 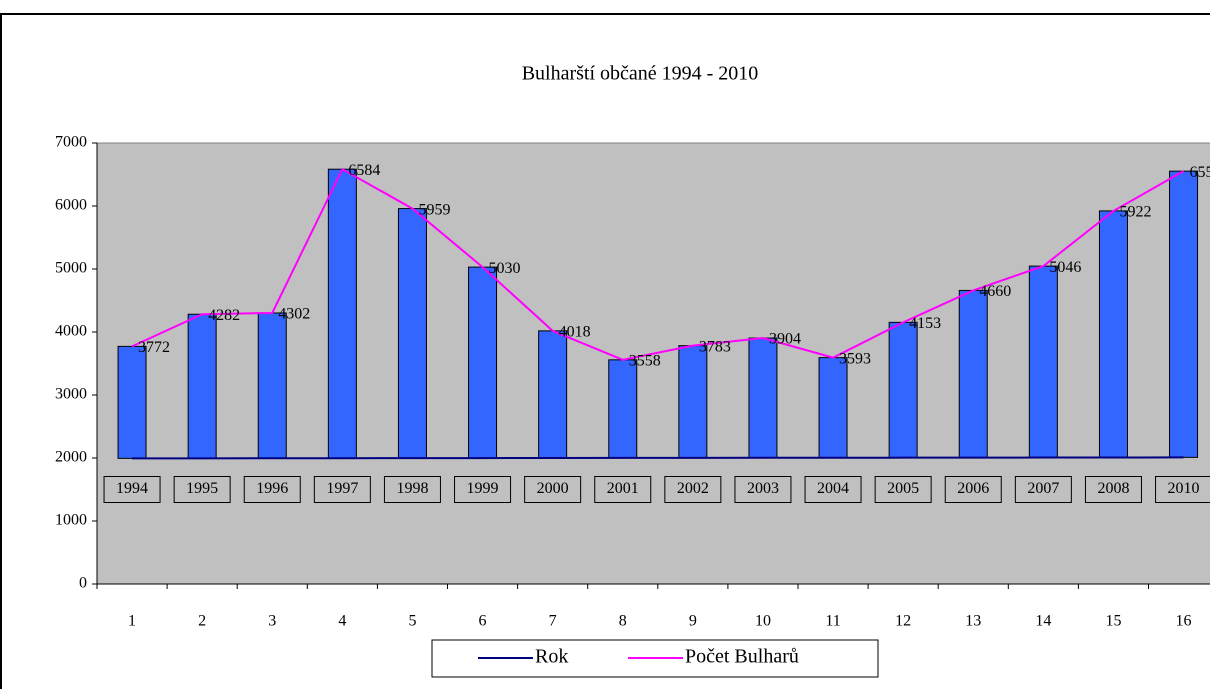 What do you see at coordinates (71, 205) in the screenshot?
I see `y-tick-label: 6000` at bounding box center [71, 205].